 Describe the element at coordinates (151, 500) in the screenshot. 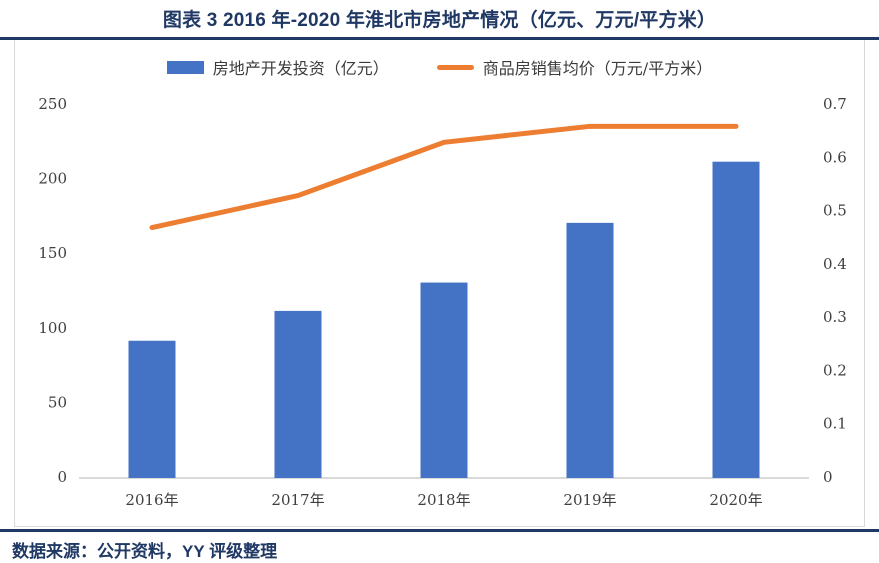

I see `x-axis-label: 2016年` at that location.